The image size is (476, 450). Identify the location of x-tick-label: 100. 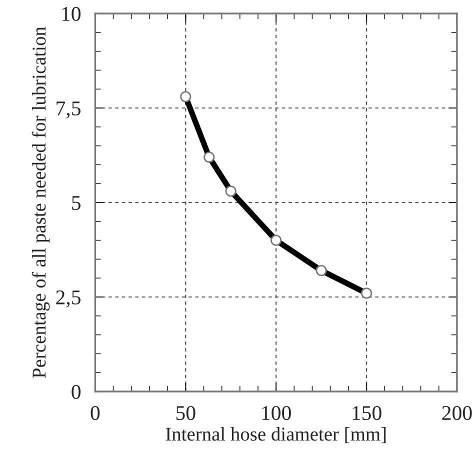
(276, 413).